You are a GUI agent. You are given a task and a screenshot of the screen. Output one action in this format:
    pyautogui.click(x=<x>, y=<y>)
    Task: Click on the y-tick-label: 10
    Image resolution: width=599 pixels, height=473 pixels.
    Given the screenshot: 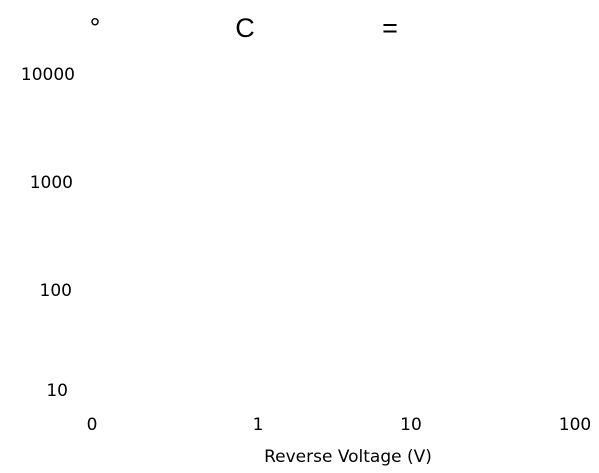 What is the action you would take?
    pyautogui.click(x=57, y=391)
    